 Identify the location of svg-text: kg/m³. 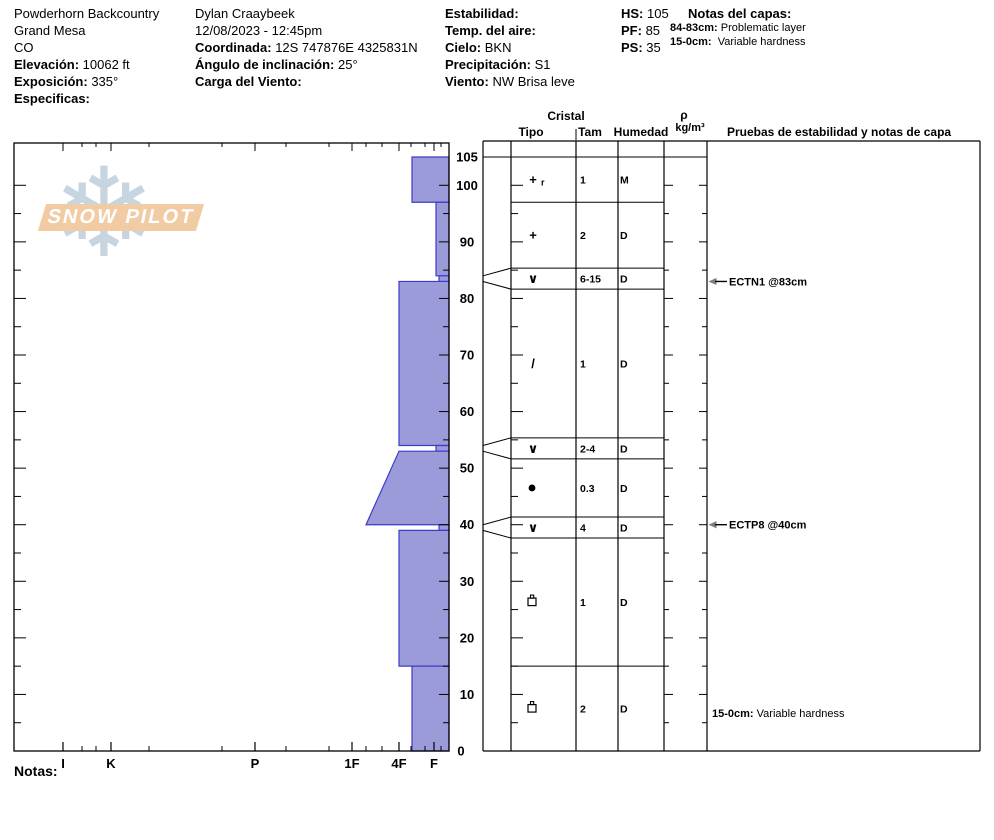
(690, 128).